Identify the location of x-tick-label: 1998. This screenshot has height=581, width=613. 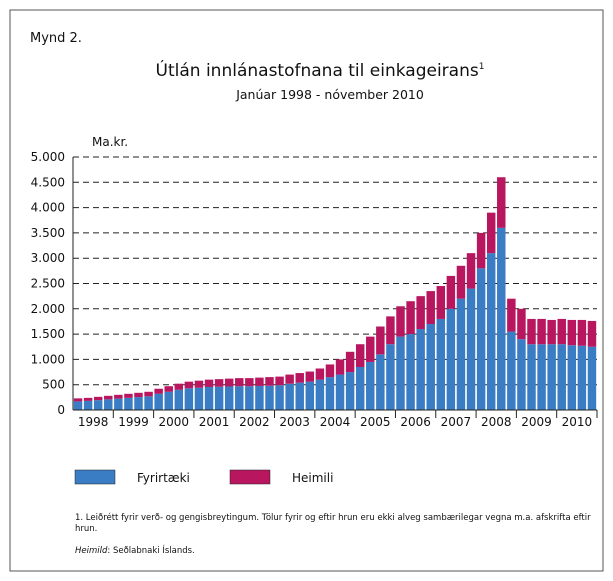
(93, 422).